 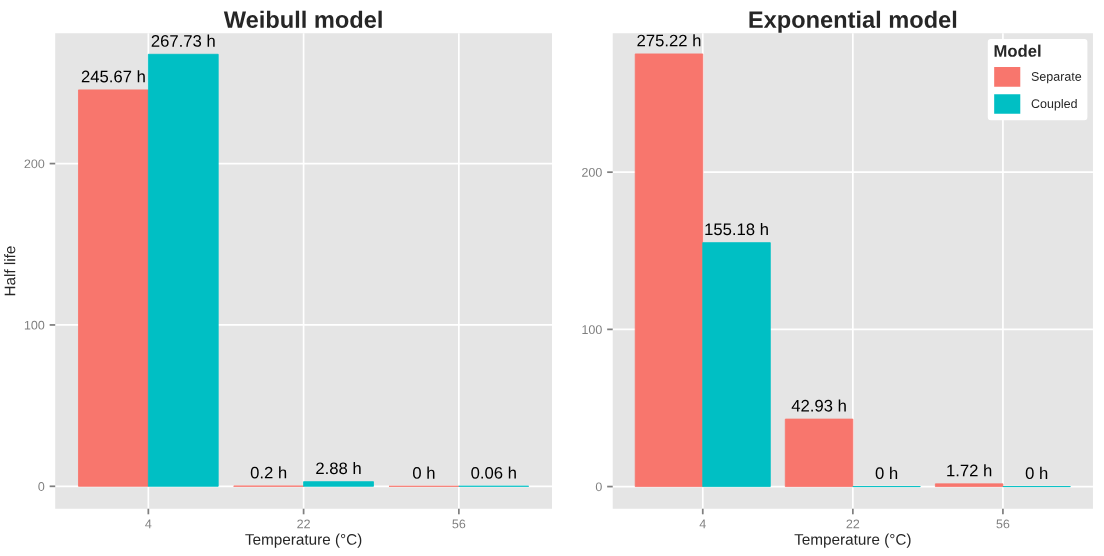 I want to click on data-label: 155.18 h, so click(x=736, y=229).